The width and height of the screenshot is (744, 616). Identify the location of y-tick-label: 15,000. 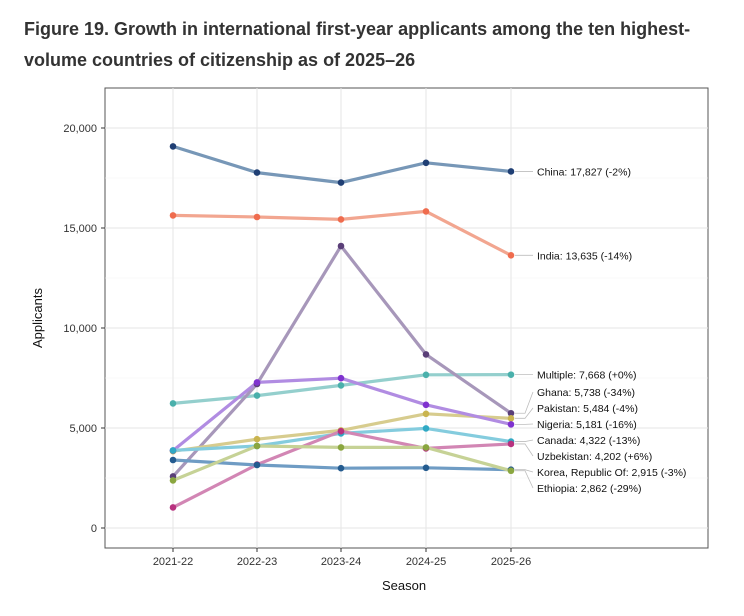
(80, 229).